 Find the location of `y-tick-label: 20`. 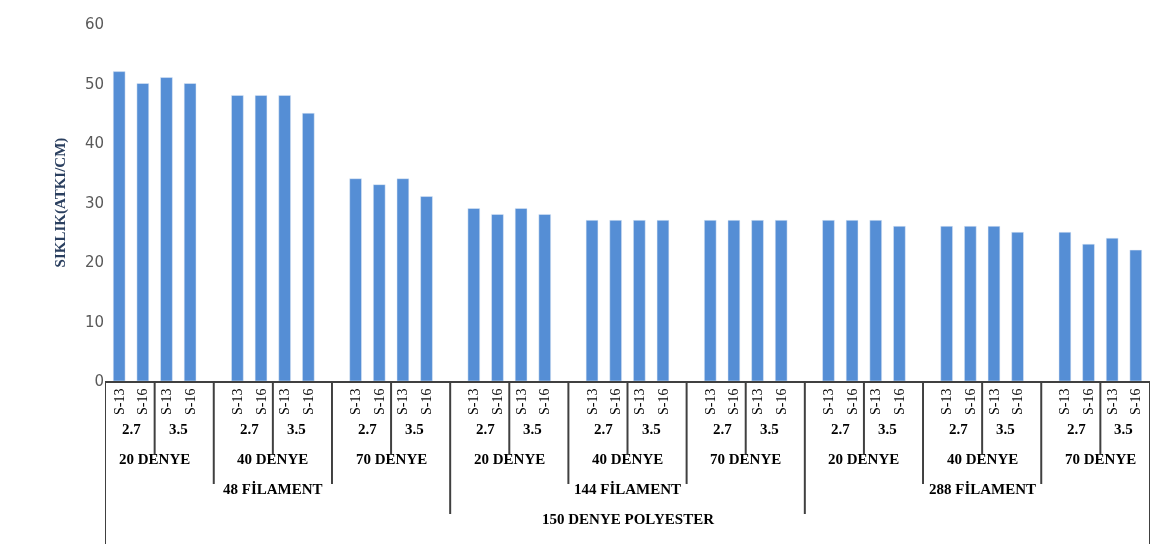

y-tick-label: 20 is located at coordinates (94, 262).